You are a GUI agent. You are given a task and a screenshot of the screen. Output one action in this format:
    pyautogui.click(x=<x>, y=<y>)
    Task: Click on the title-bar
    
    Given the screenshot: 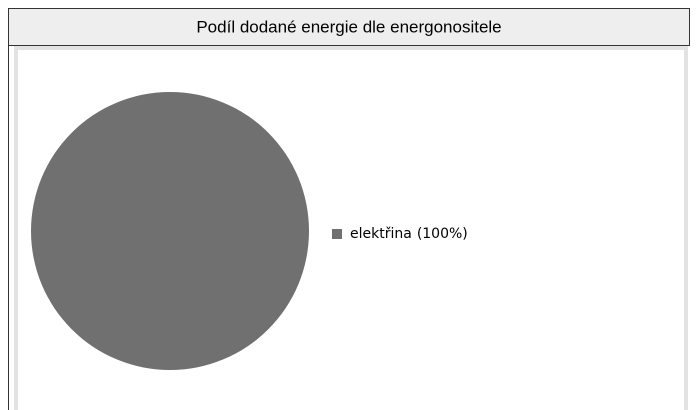 What is the action you would take?
    pyautogui.click(x=349, y=27)
    